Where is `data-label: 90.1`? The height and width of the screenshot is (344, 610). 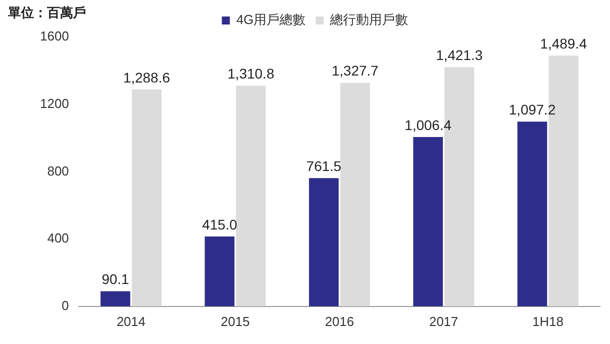 data-label: 90.1 is located at coordinates (116, 279).